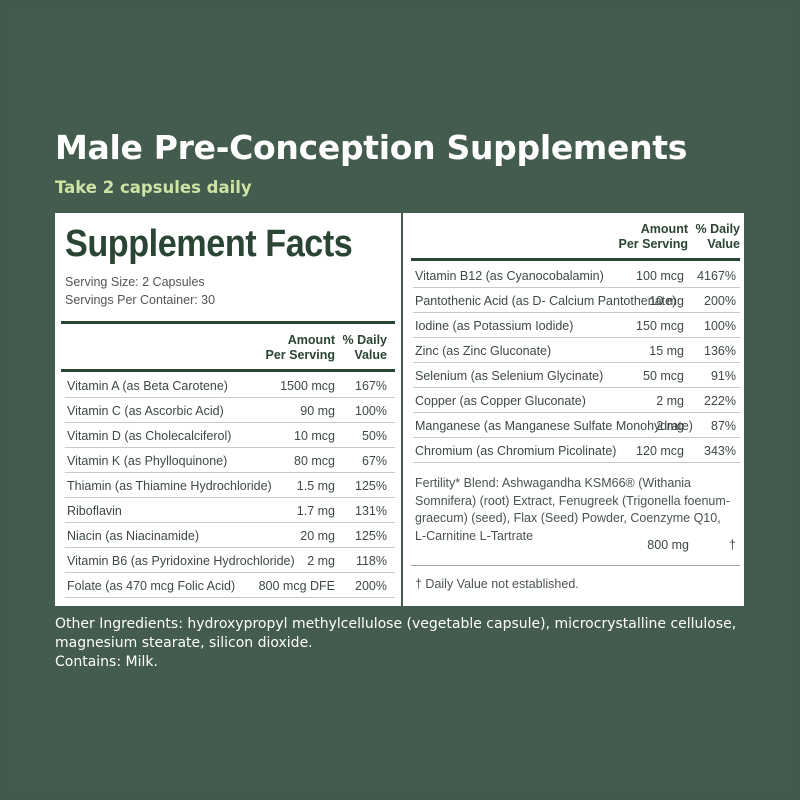  Describe the element at coordinates (296, 586) in the screenshot. I see `nutrient-amount: 800 mcg DFE` at that location.